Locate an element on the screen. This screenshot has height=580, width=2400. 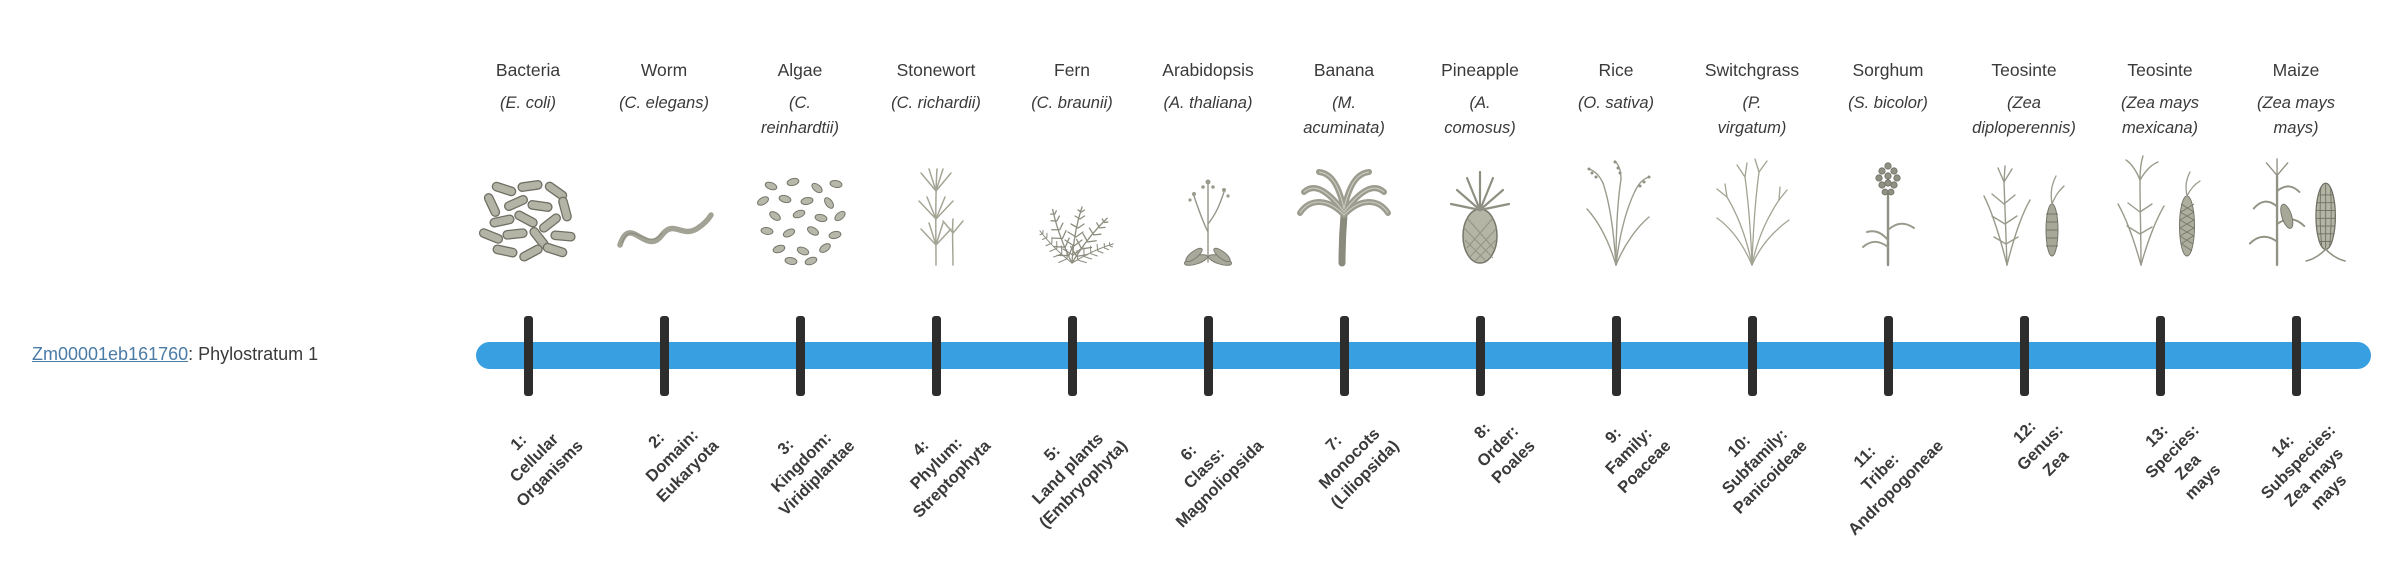
organism-common-name: Algae is located at coordinates (800, 70).